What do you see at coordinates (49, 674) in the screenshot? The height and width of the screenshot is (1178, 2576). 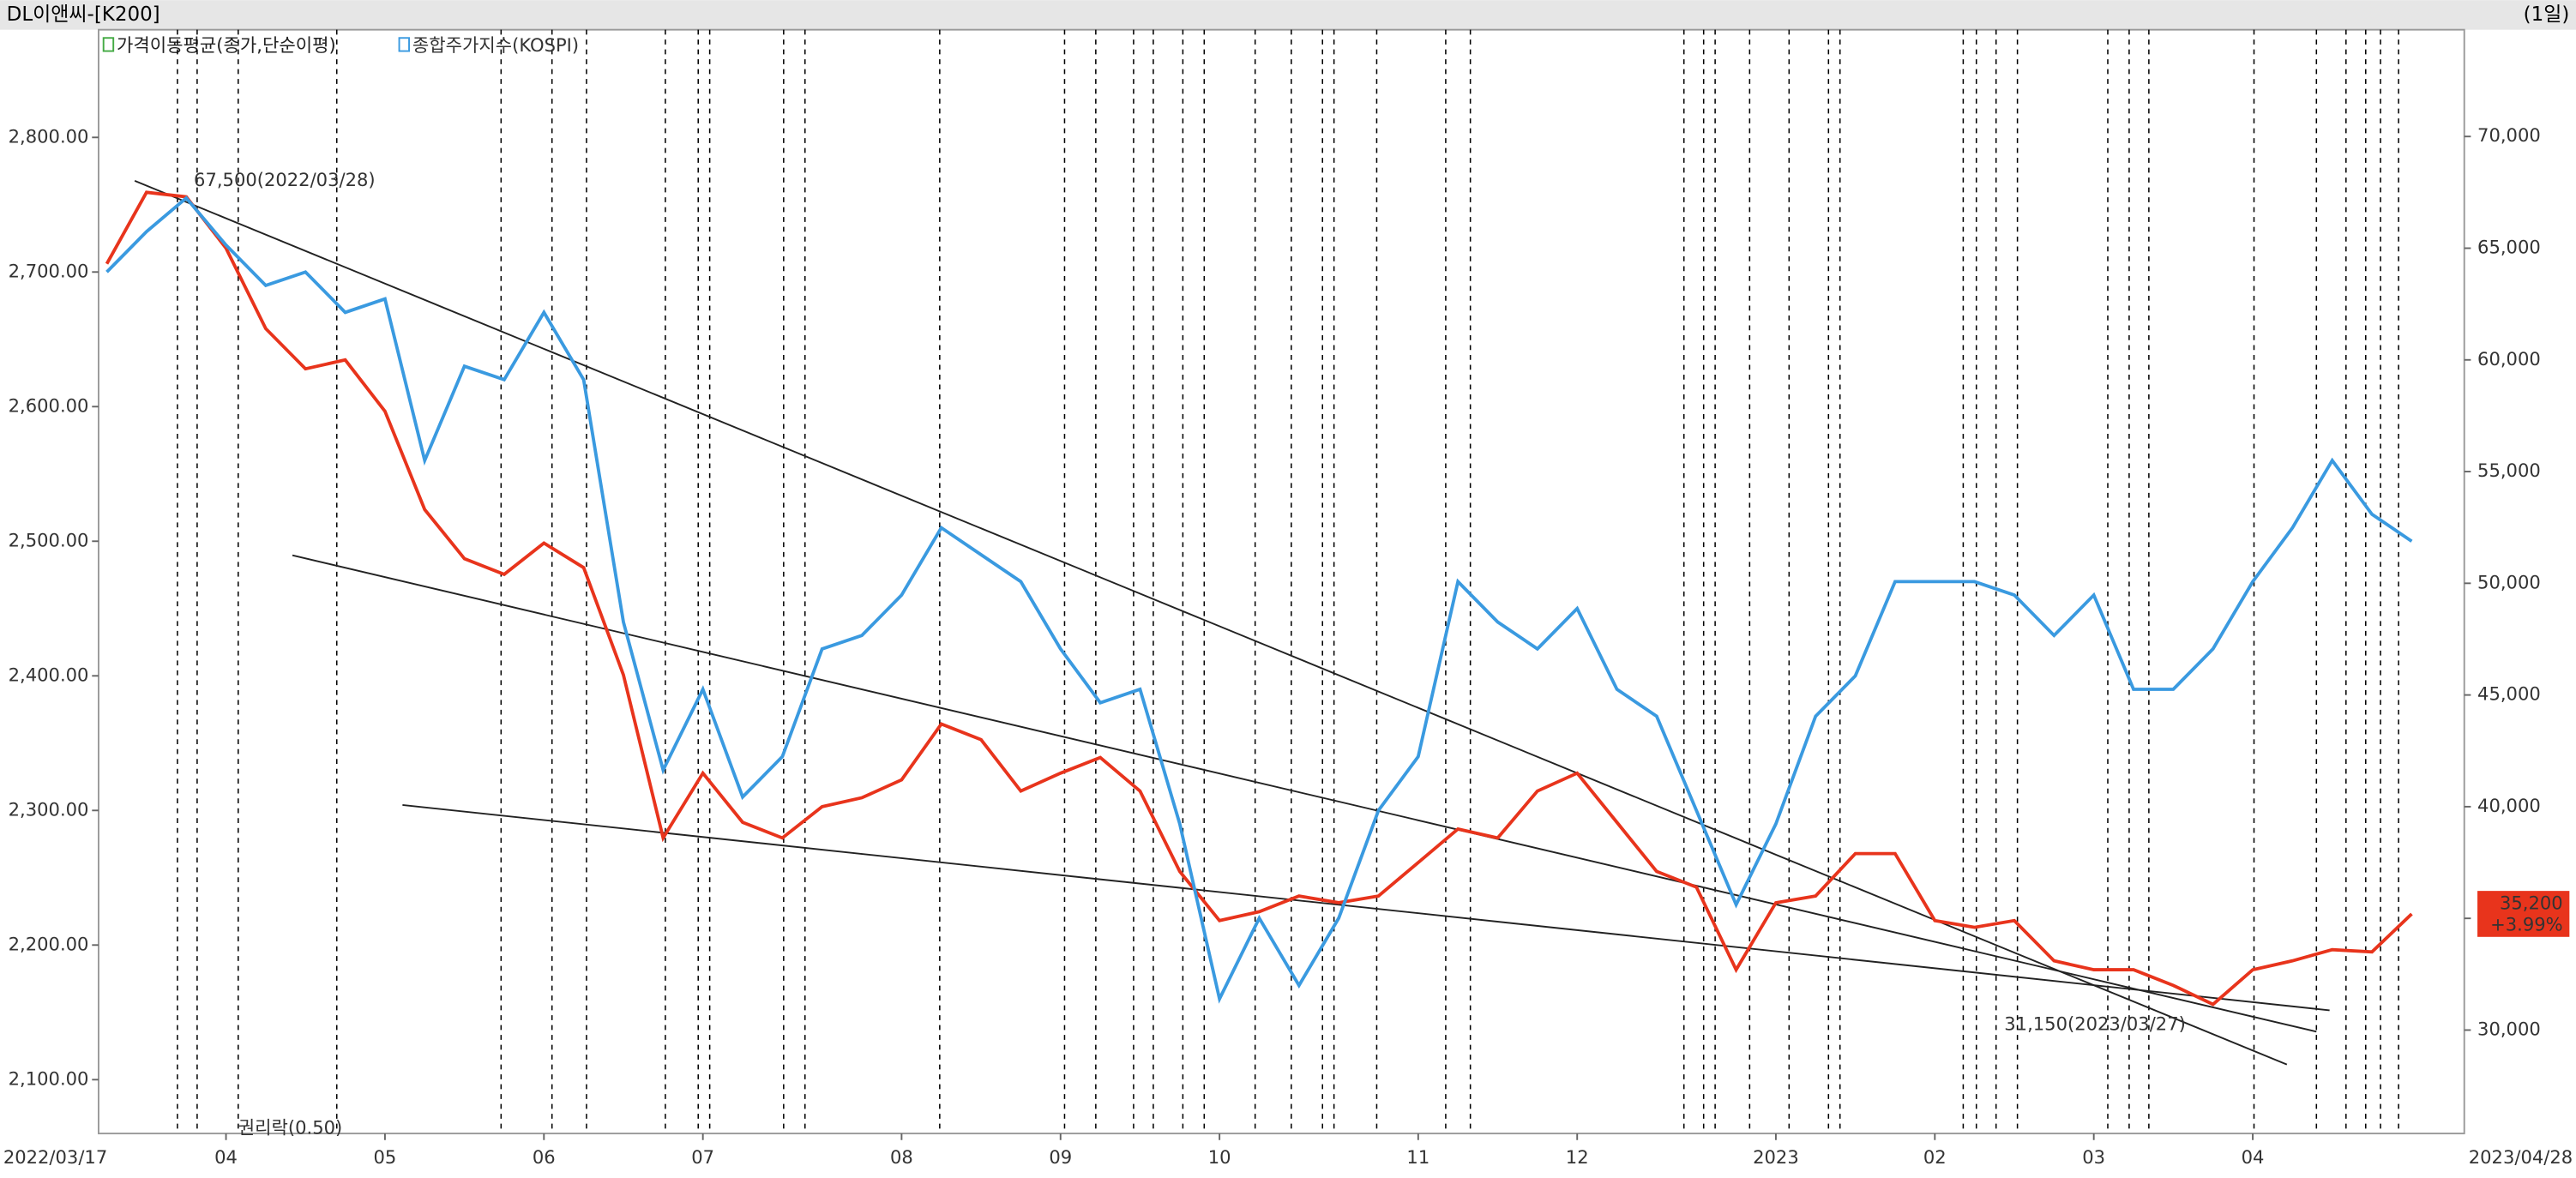 I see `y-tick-label: 2,400.00` at bounding box center [49, 674].